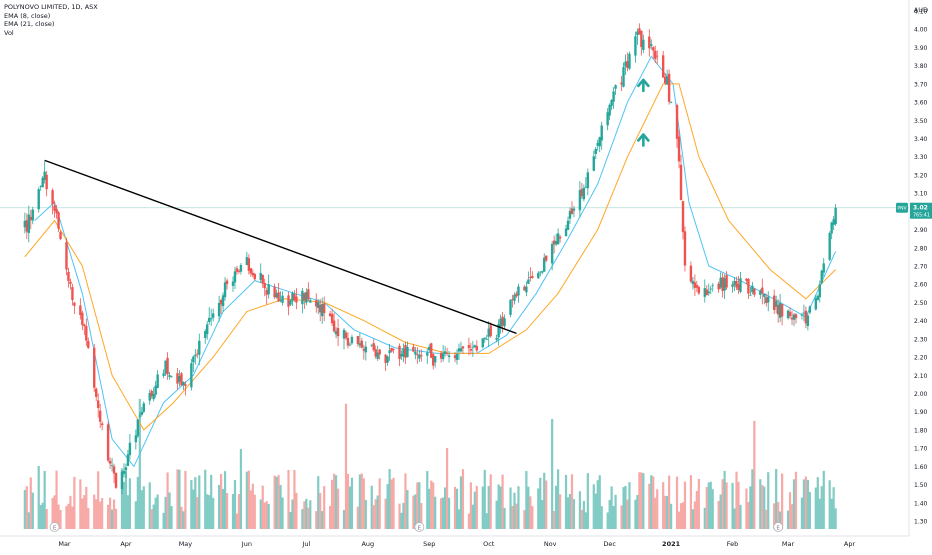 The height and width of the screenshot is (555, 932). What do you see at coordinates (921, 485) in the screenshot?
I see `price-tick-label: 1.50` at bounding box center [921, 485].